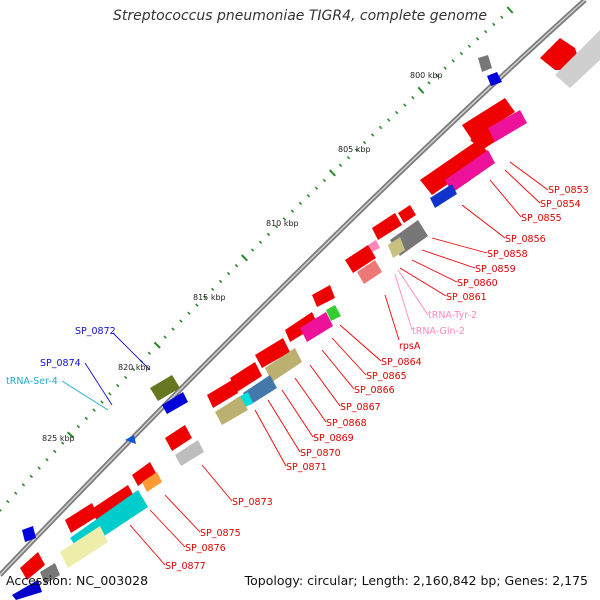  Describe the element at coordinates (410, 346) in the screenshot. I see `gene-label: rpsA` at that location.